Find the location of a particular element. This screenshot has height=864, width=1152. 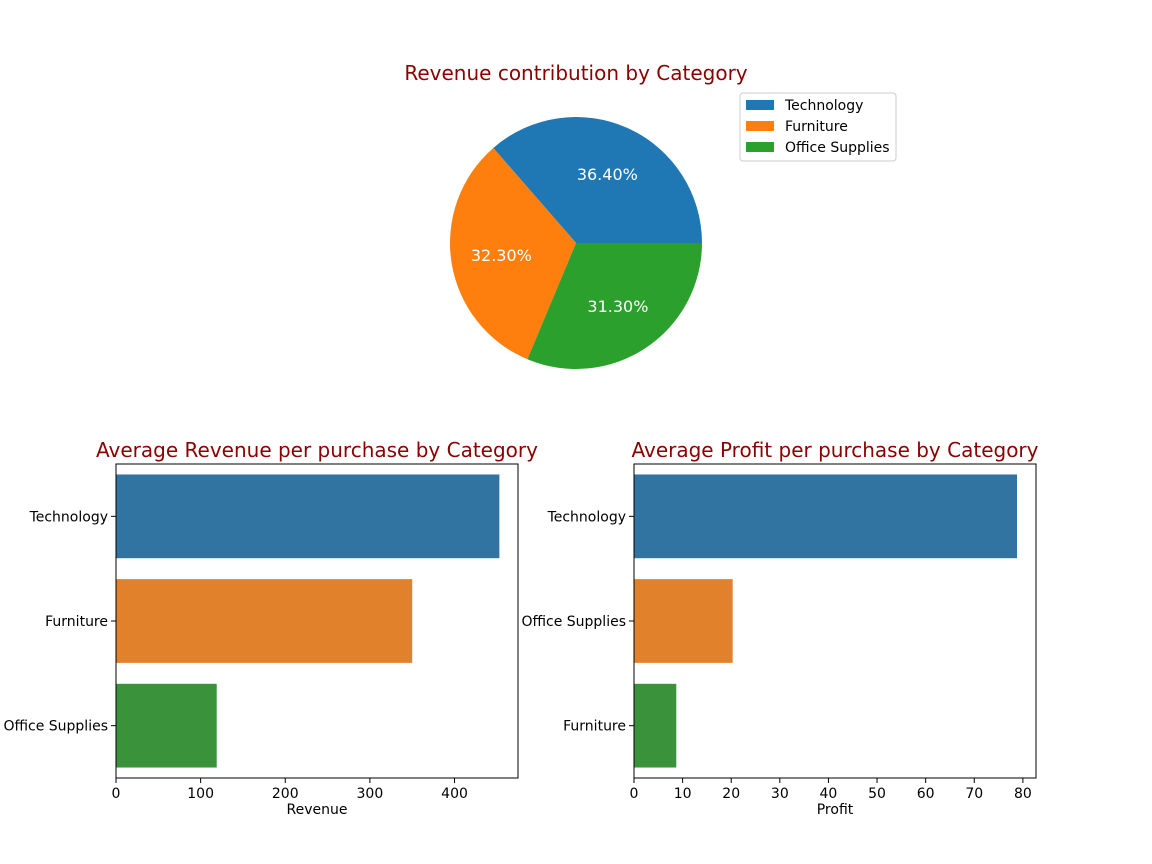

prof-x-tick-label: 40 is located at coordinates (829, 794).